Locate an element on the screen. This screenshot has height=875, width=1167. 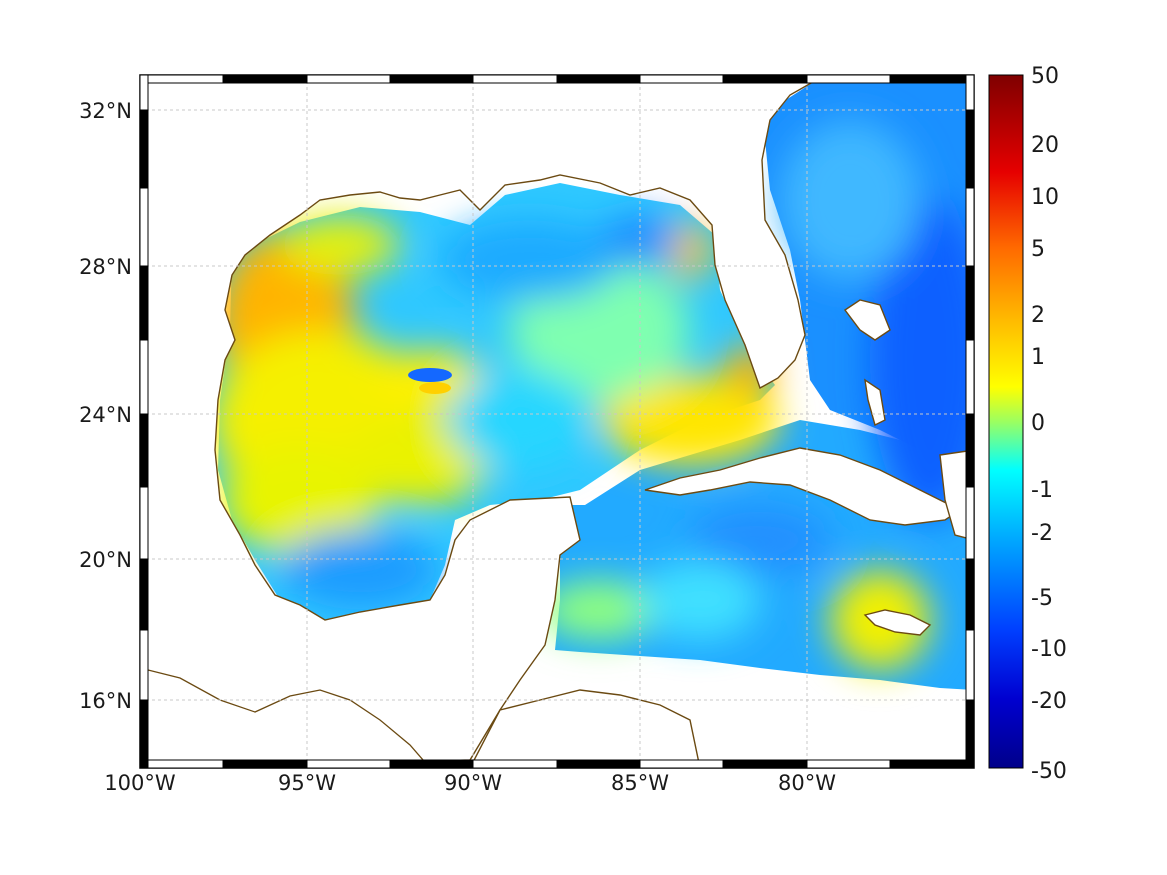
jamaica-land is located at coordinates (897, 622).